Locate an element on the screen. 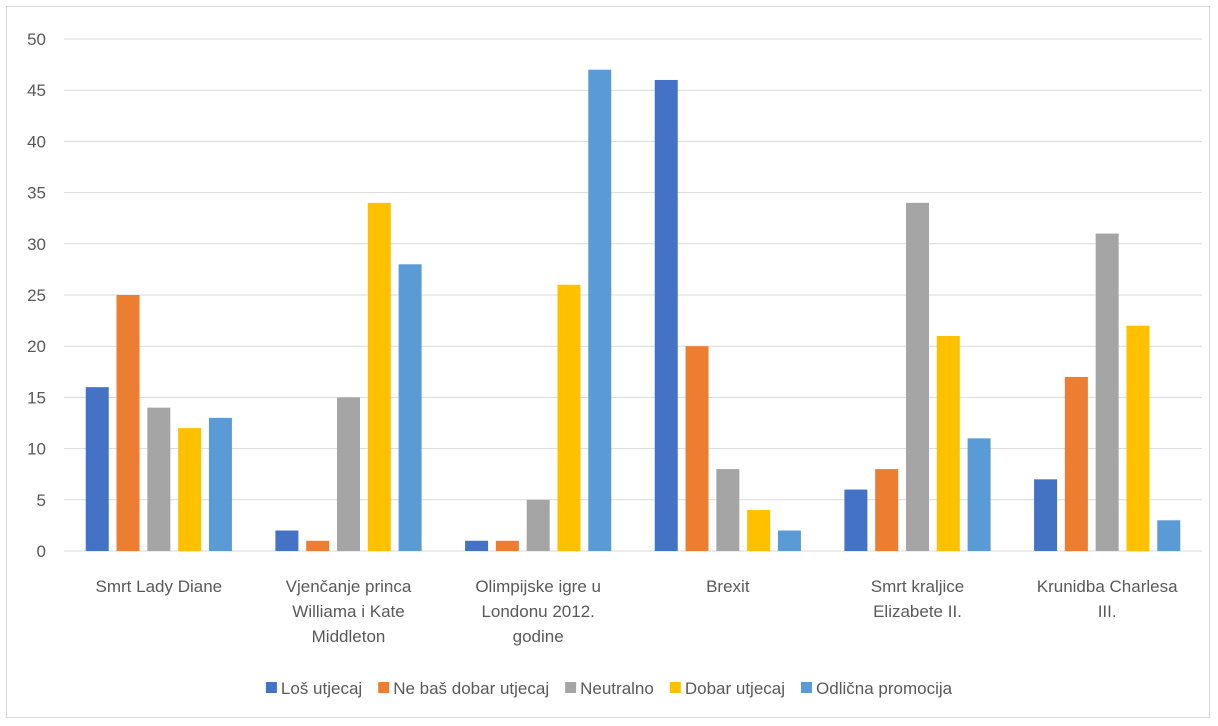 The height and width of the screenshot is (726, 1218). x-tick-label: Smrt kraljice Elizabete II. is located at coordinates (918, 599).